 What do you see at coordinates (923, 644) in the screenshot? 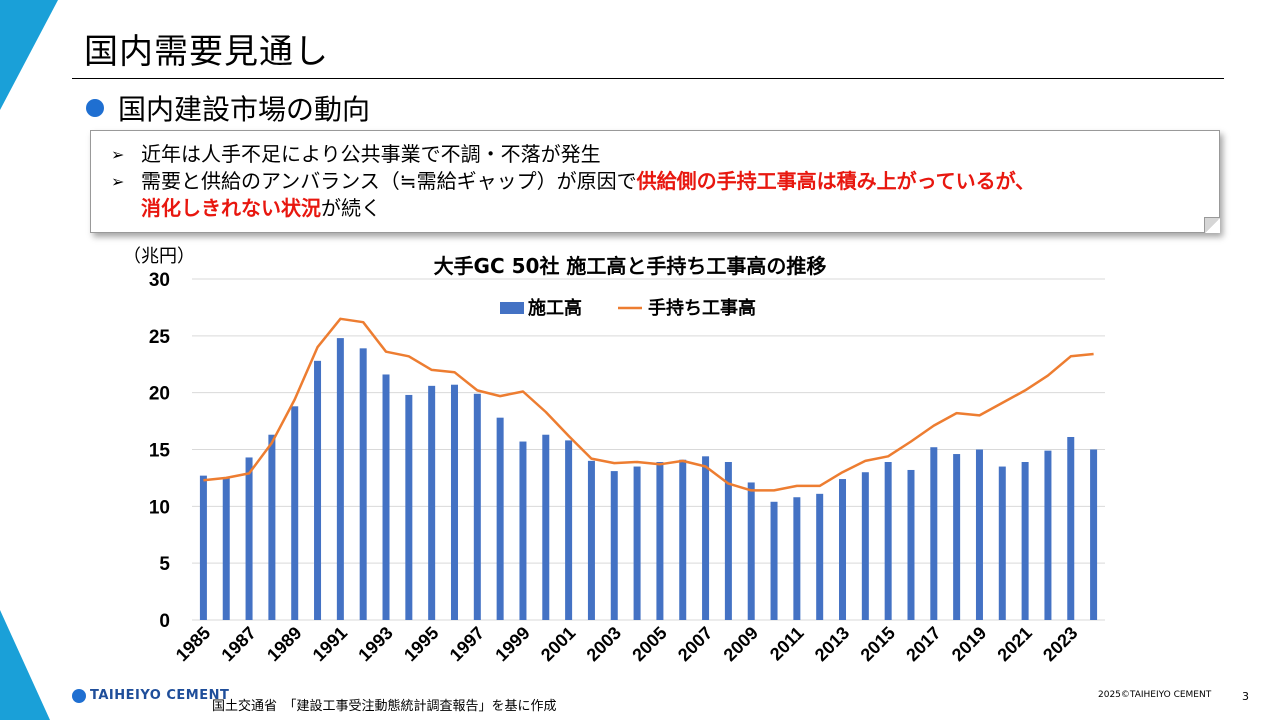
I see `x-tick-label: 2017` at bounding box center [923, 644].